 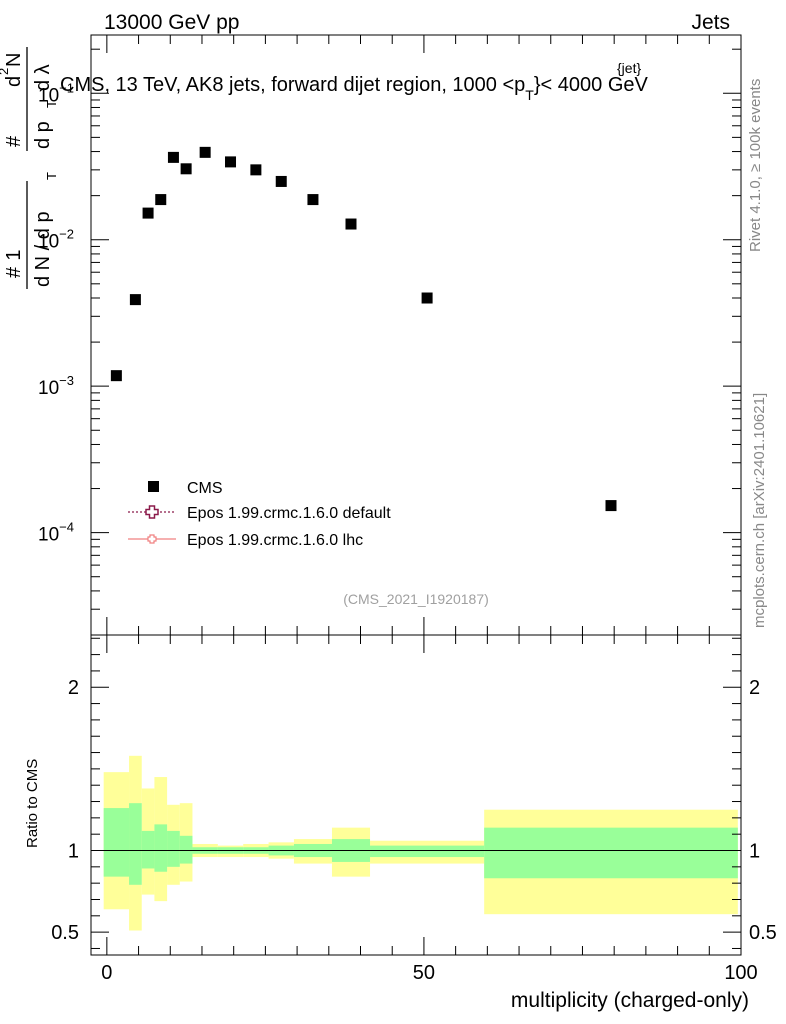 What do you see at coordinates (29, 168) in the screenshot?
I see `main-y-axis-label: # 1 d N / d p T # d 2 N d p T d λ` at bounding box center [29, 168].